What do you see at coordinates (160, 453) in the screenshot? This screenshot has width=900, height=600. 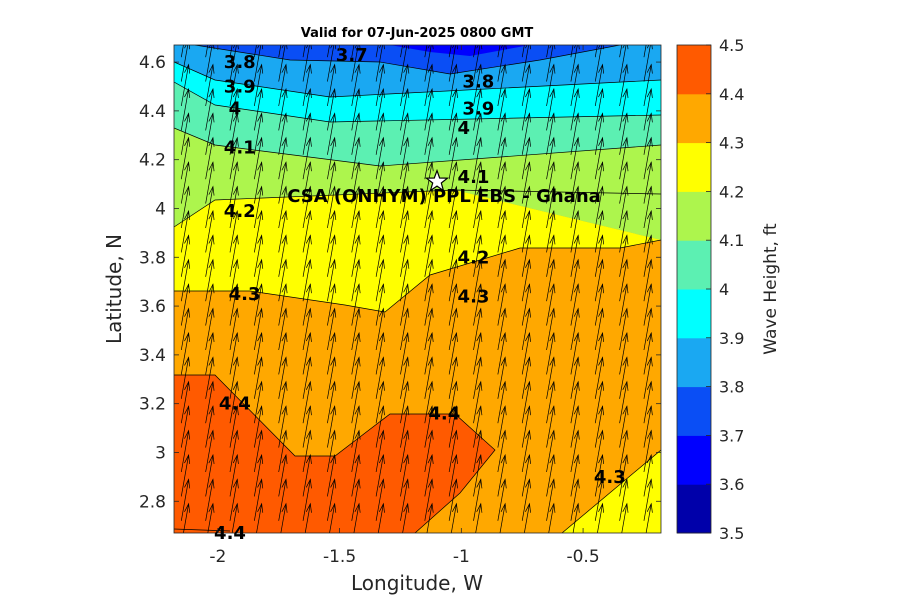 I see `y-tick-label: 3` at bounding box center [160, 453].